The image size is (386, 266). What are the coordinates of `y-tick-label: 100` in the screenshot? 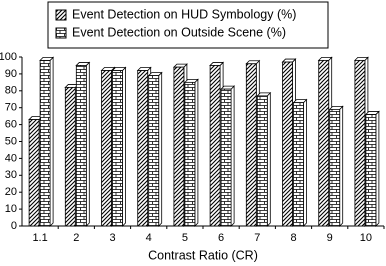 It's located at (8, 57).